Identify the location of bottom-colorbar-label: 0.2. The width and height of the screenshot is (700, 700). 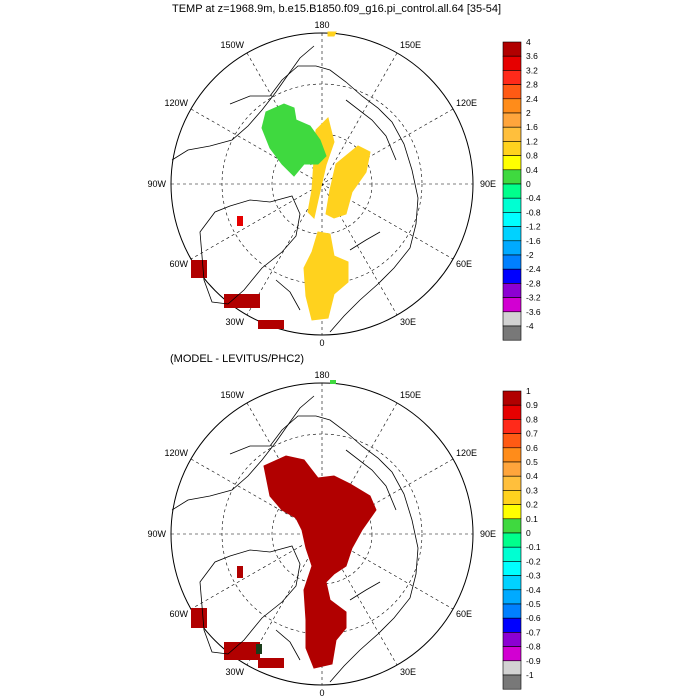
(532, 505).